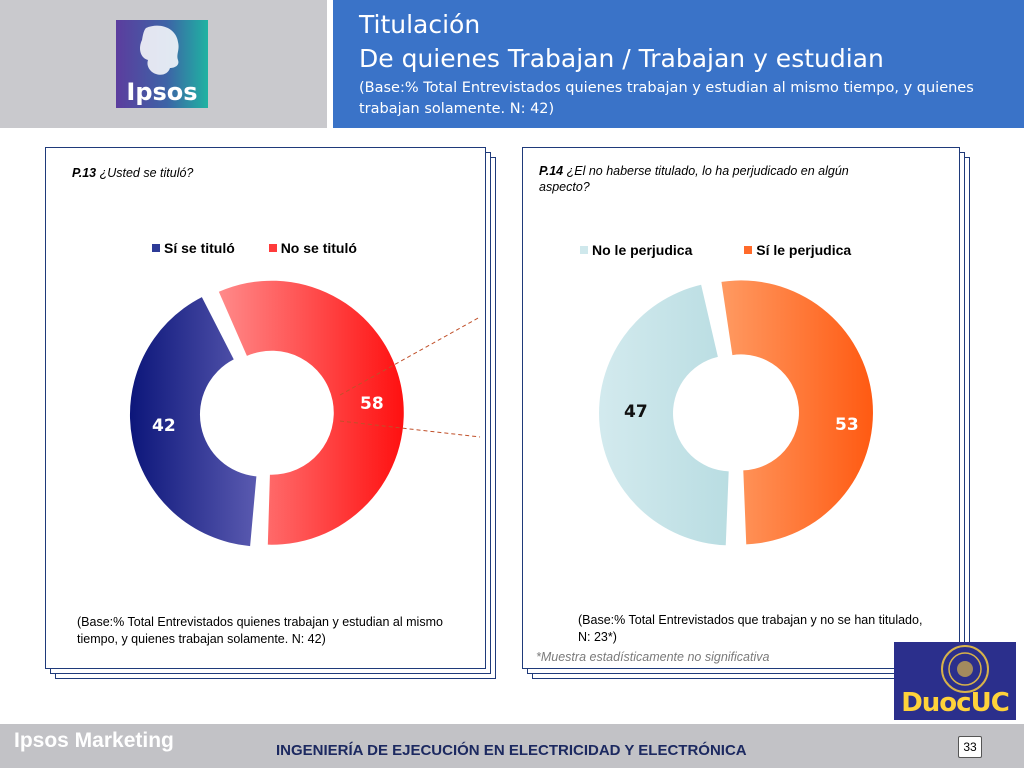  Describe the element at coordinates (804, 250) in the screenshot. I see `legend-label: Sí le perjudica` at that location.